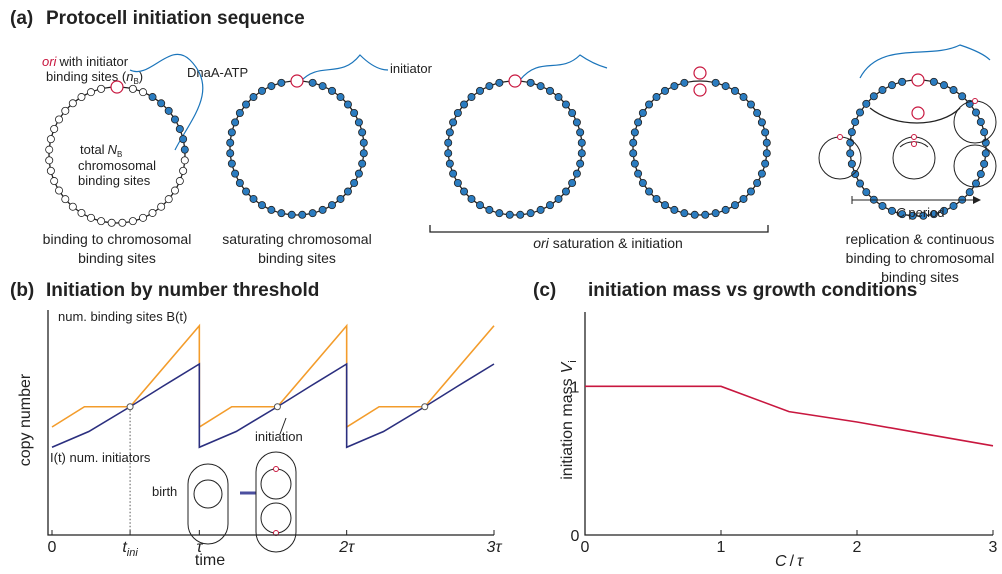  I want to click on pointer, so click(283, 426).